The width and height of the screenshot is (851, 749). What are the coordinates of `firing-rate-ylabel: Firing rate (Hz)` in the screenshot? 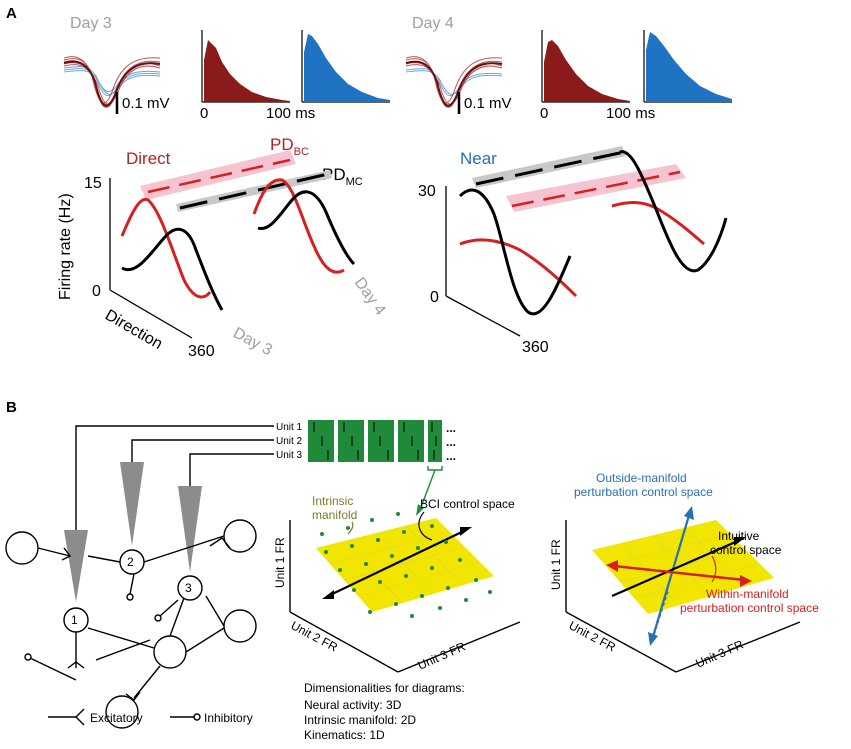 It's located at (65, 246).